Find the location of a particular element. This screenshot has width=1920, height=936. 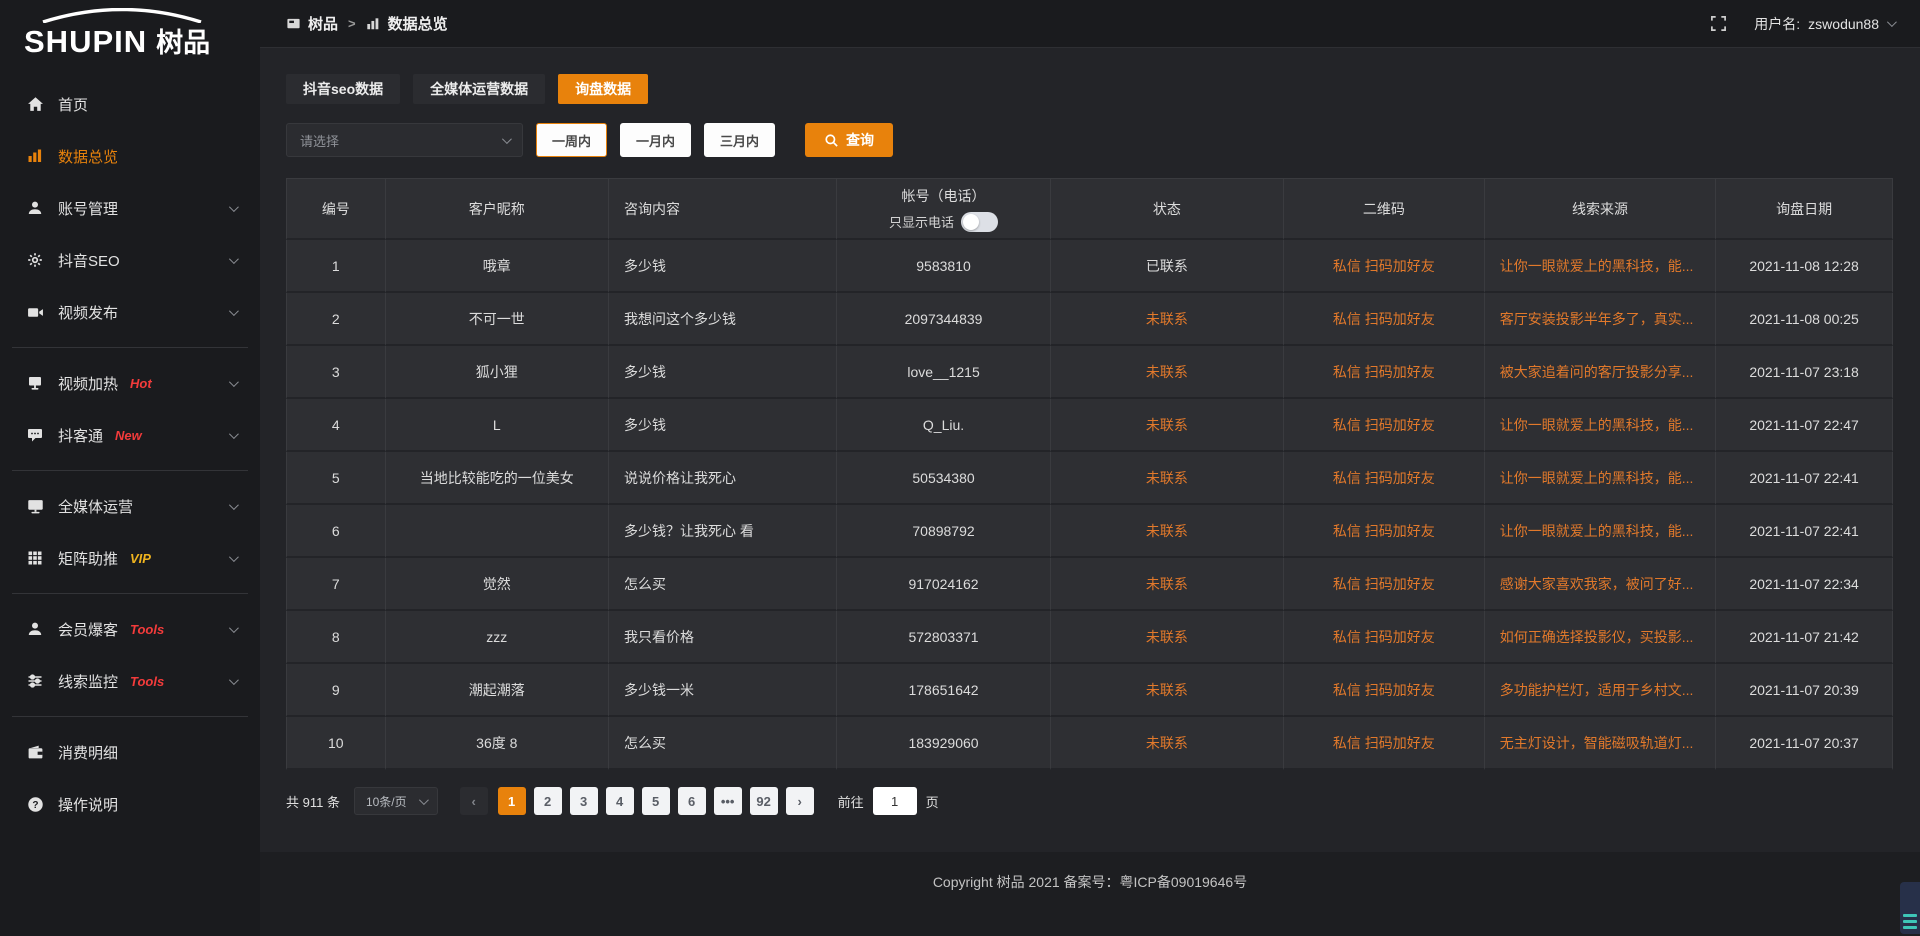

sidebar-item-data-overview: 数据总览 is located at coordinates (130, 156).